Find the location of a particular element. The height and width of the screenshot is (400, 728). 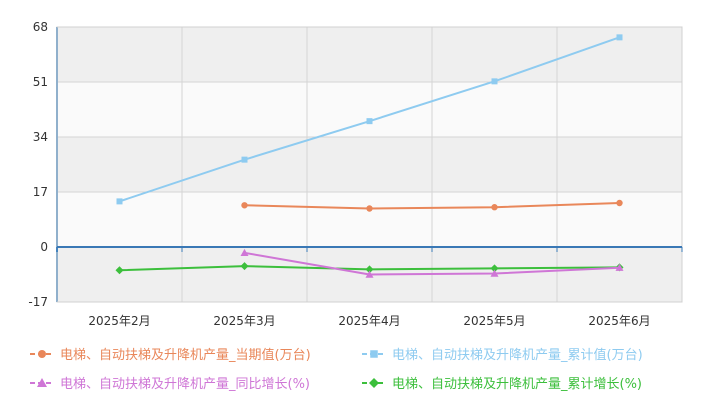

y-tick-label: 0 is located at coordinates (44, 247).